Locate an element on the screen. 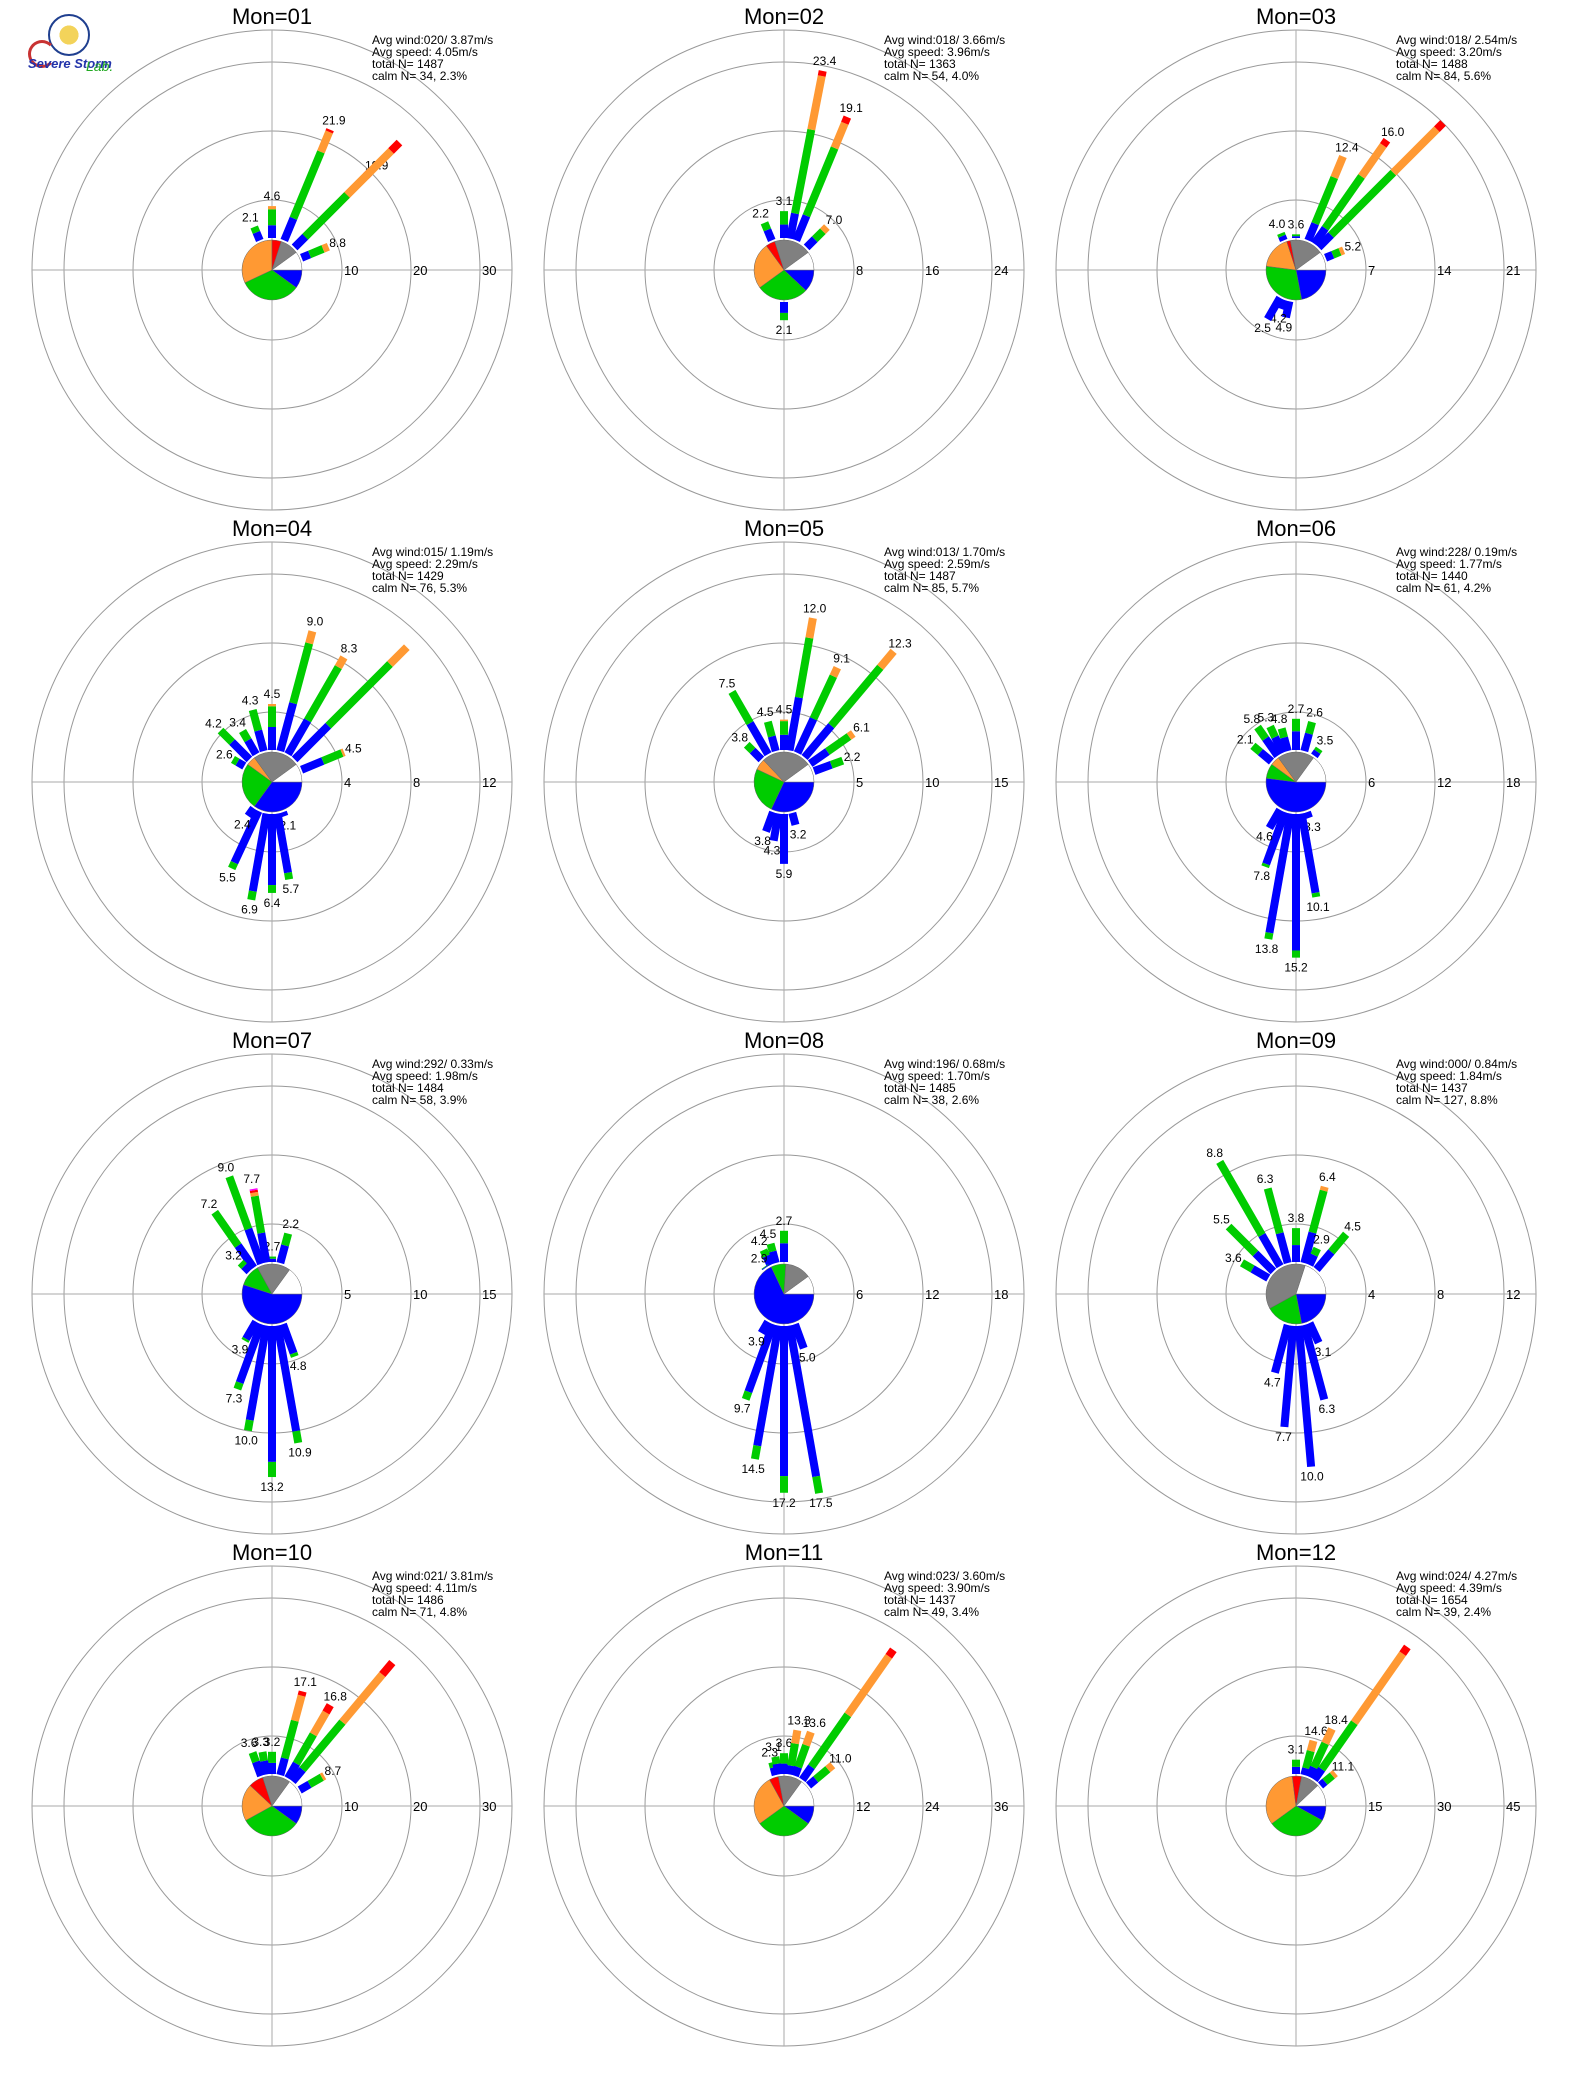 The height and width of the screenshot is (2095, 1580). petal-label: 17.5 is located at coordinates (821, 1503).